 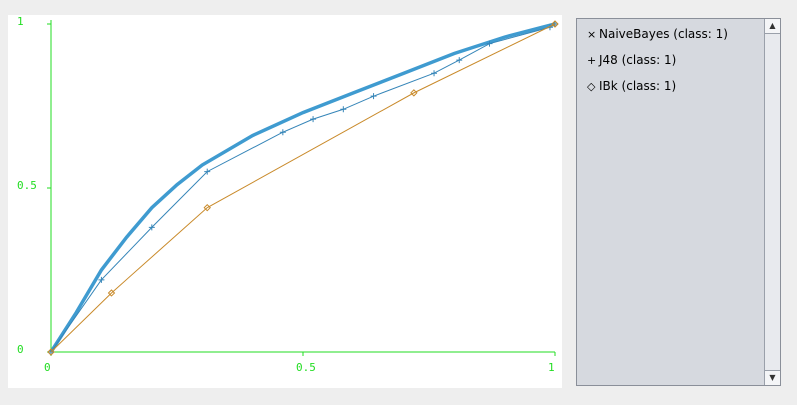 What do you see at coordinates (772, 202) in the screenshot?
I see `scrollbar: ▲ ▼` at bounding box center [772, 202].